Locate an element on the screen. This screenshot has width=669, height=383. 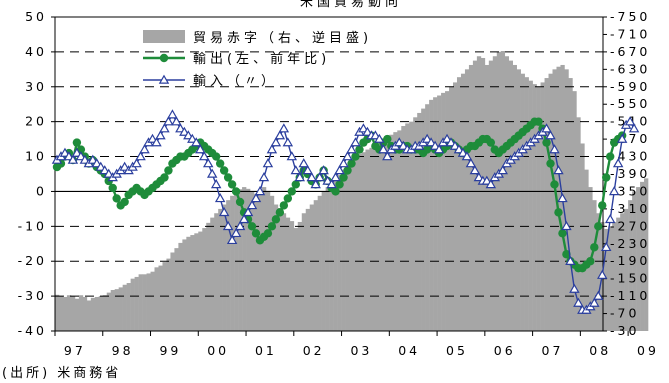
x-tick-label: 08 is located at coordinates (600, 350).